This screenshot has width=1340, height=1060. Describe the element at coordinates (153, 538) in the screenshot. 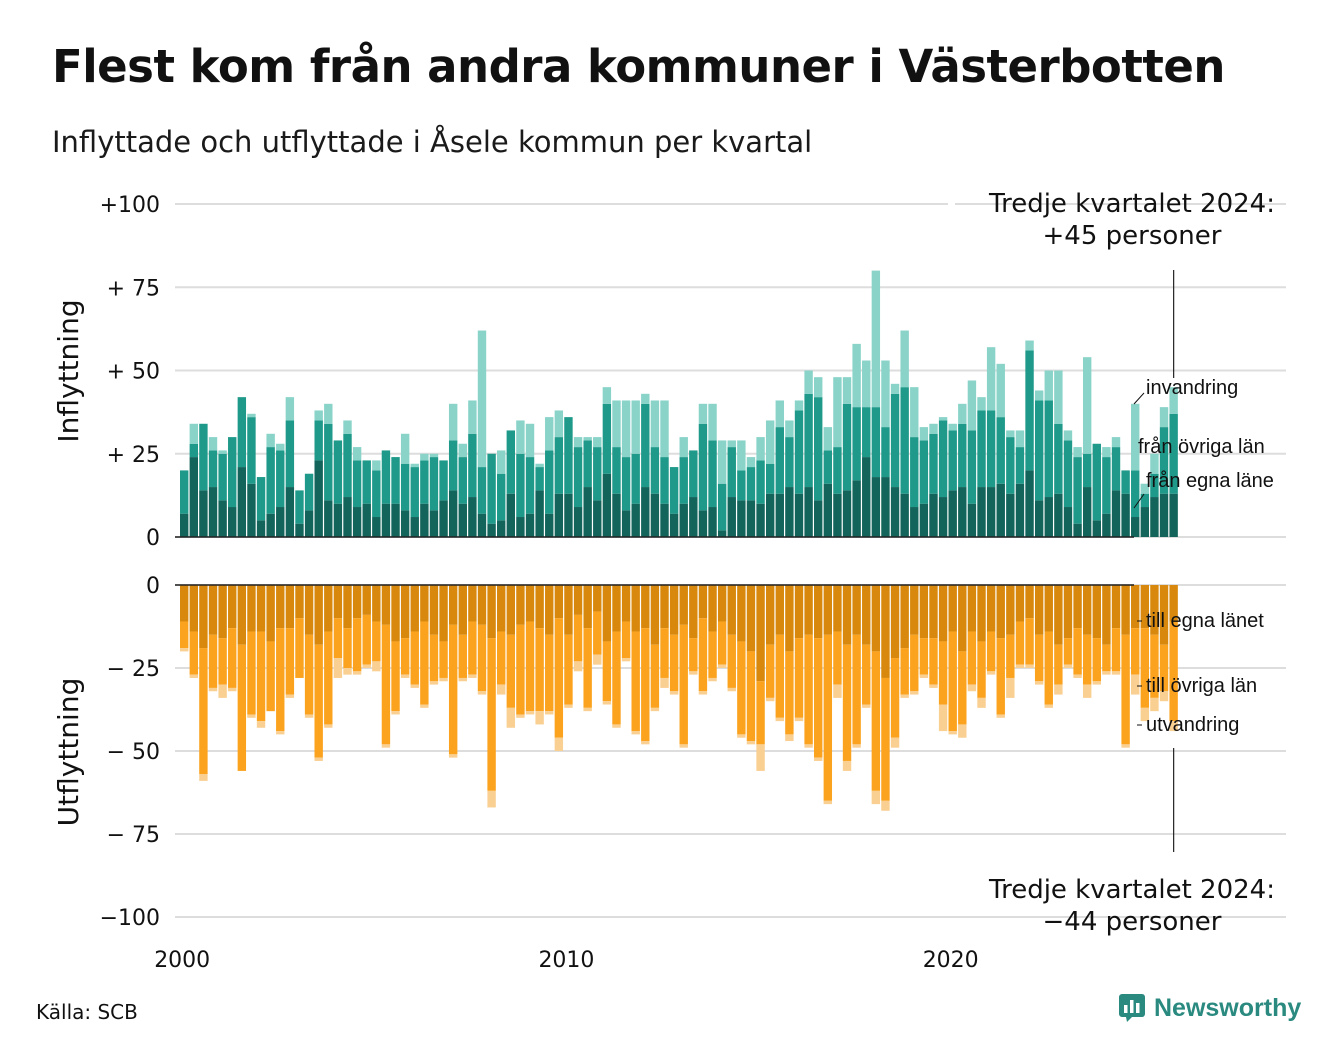

I see `y-tick-label-top: 0` at that location.